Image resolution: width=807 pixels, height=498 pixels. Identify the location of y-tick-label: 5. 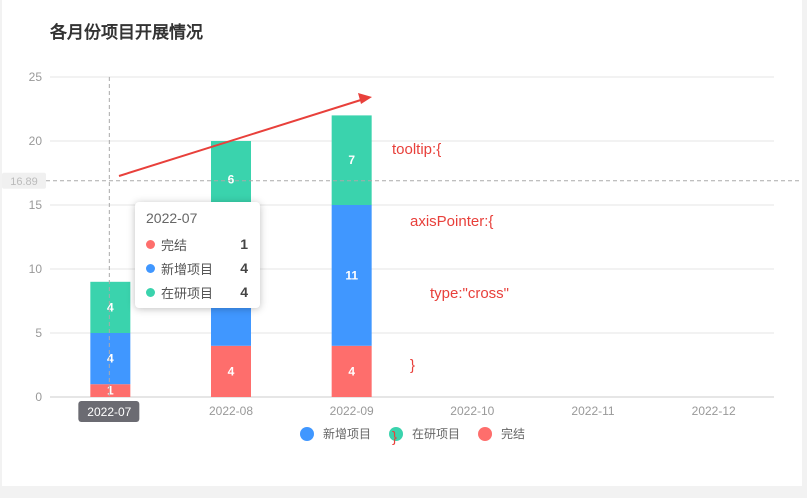
(38, 333).